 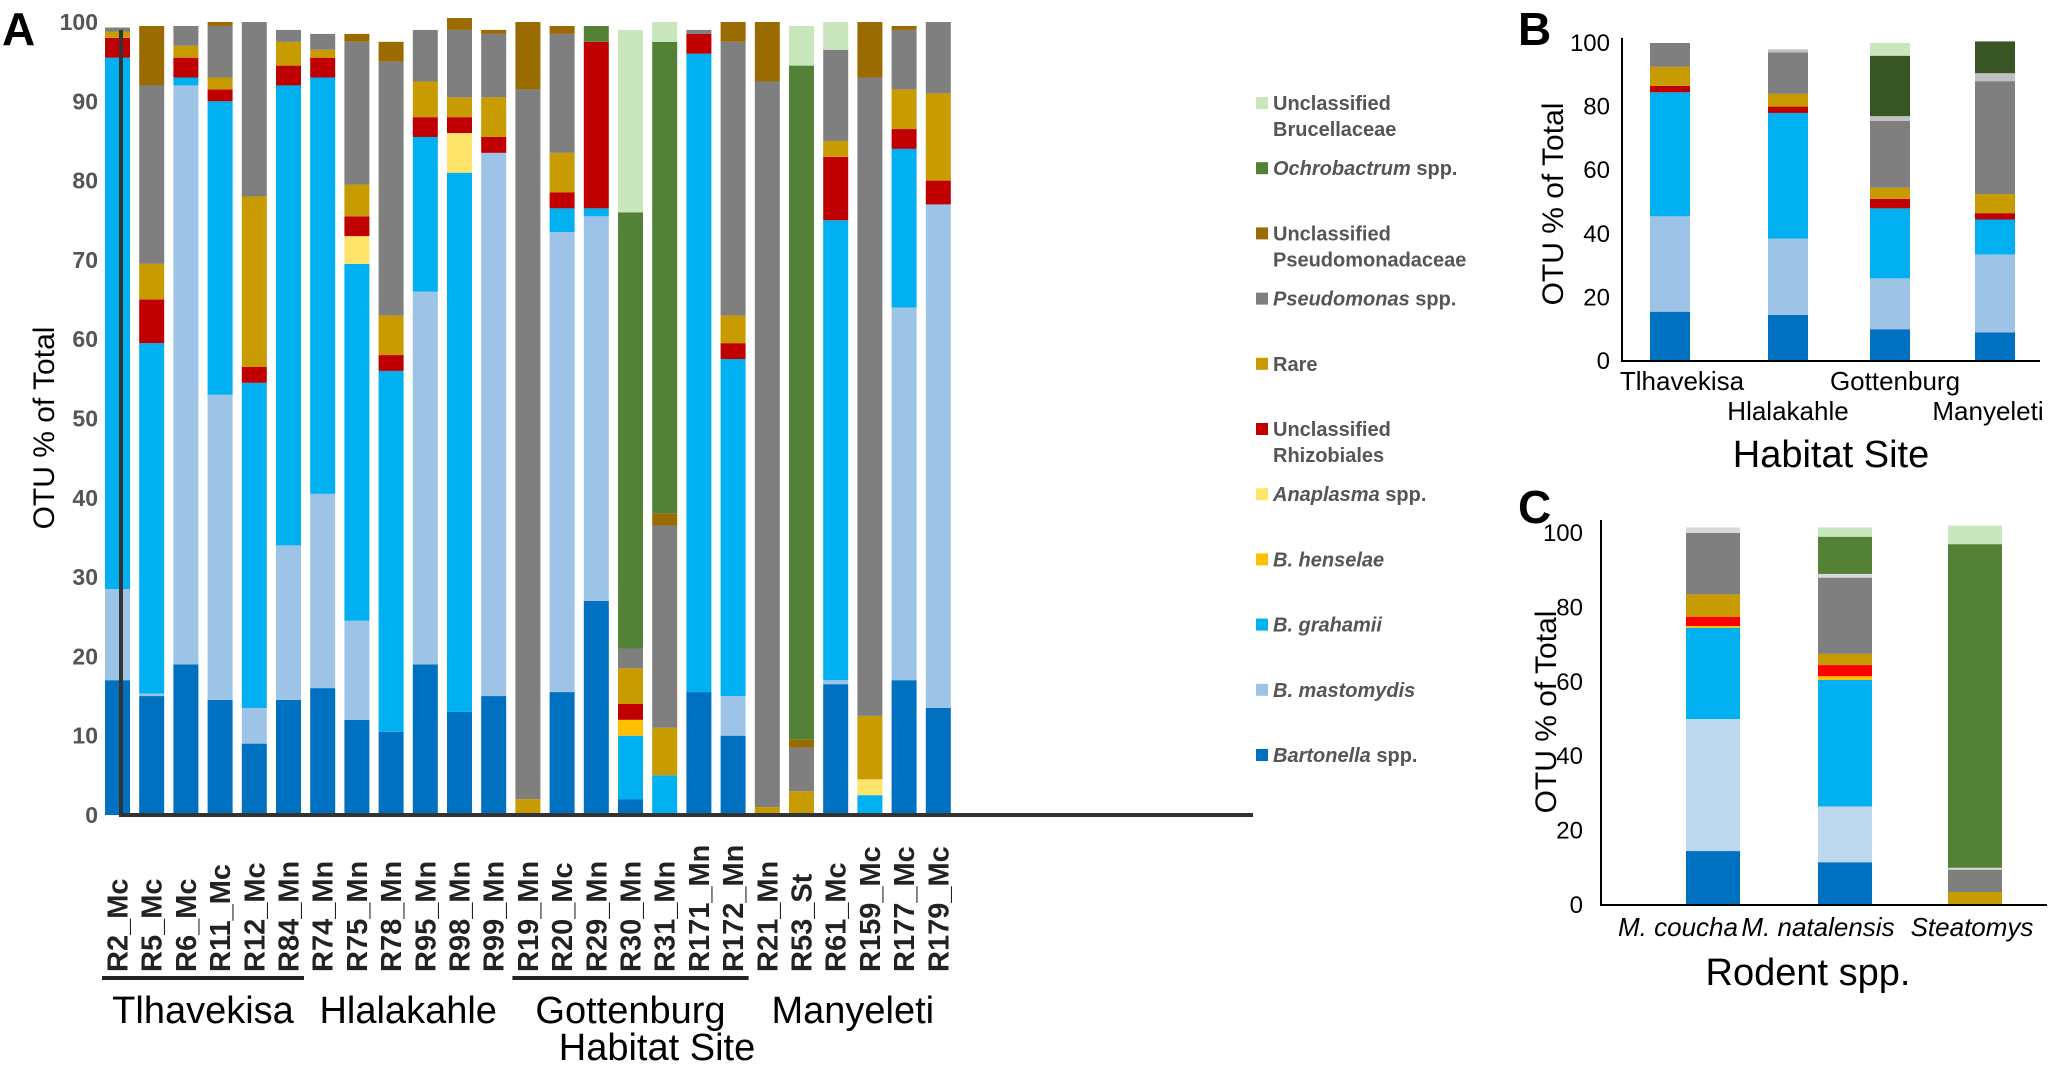 What do you see at coordinates (801, 743) in the screenshot?
I see `bar-segment-R53_St-unc_pse` at bounding box center [801, 743].